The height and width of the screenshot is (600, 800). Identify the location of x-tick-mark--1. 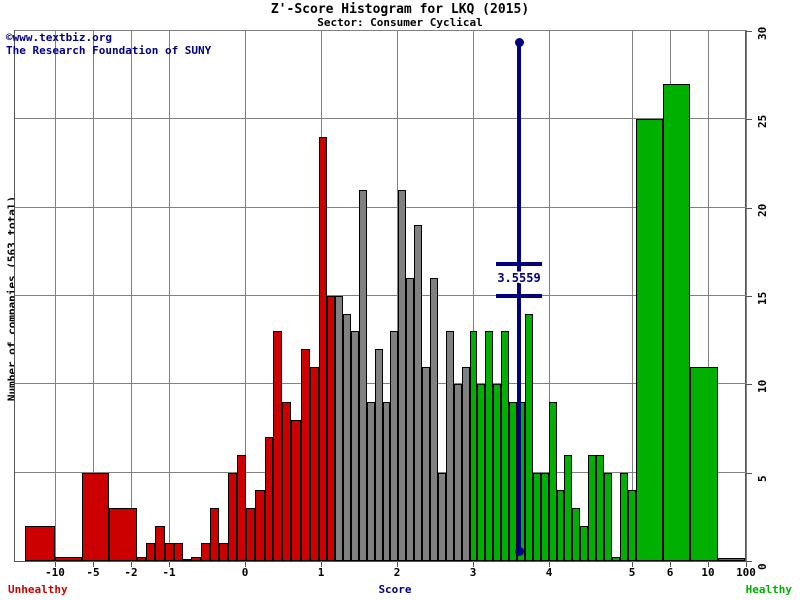
(169, 564).